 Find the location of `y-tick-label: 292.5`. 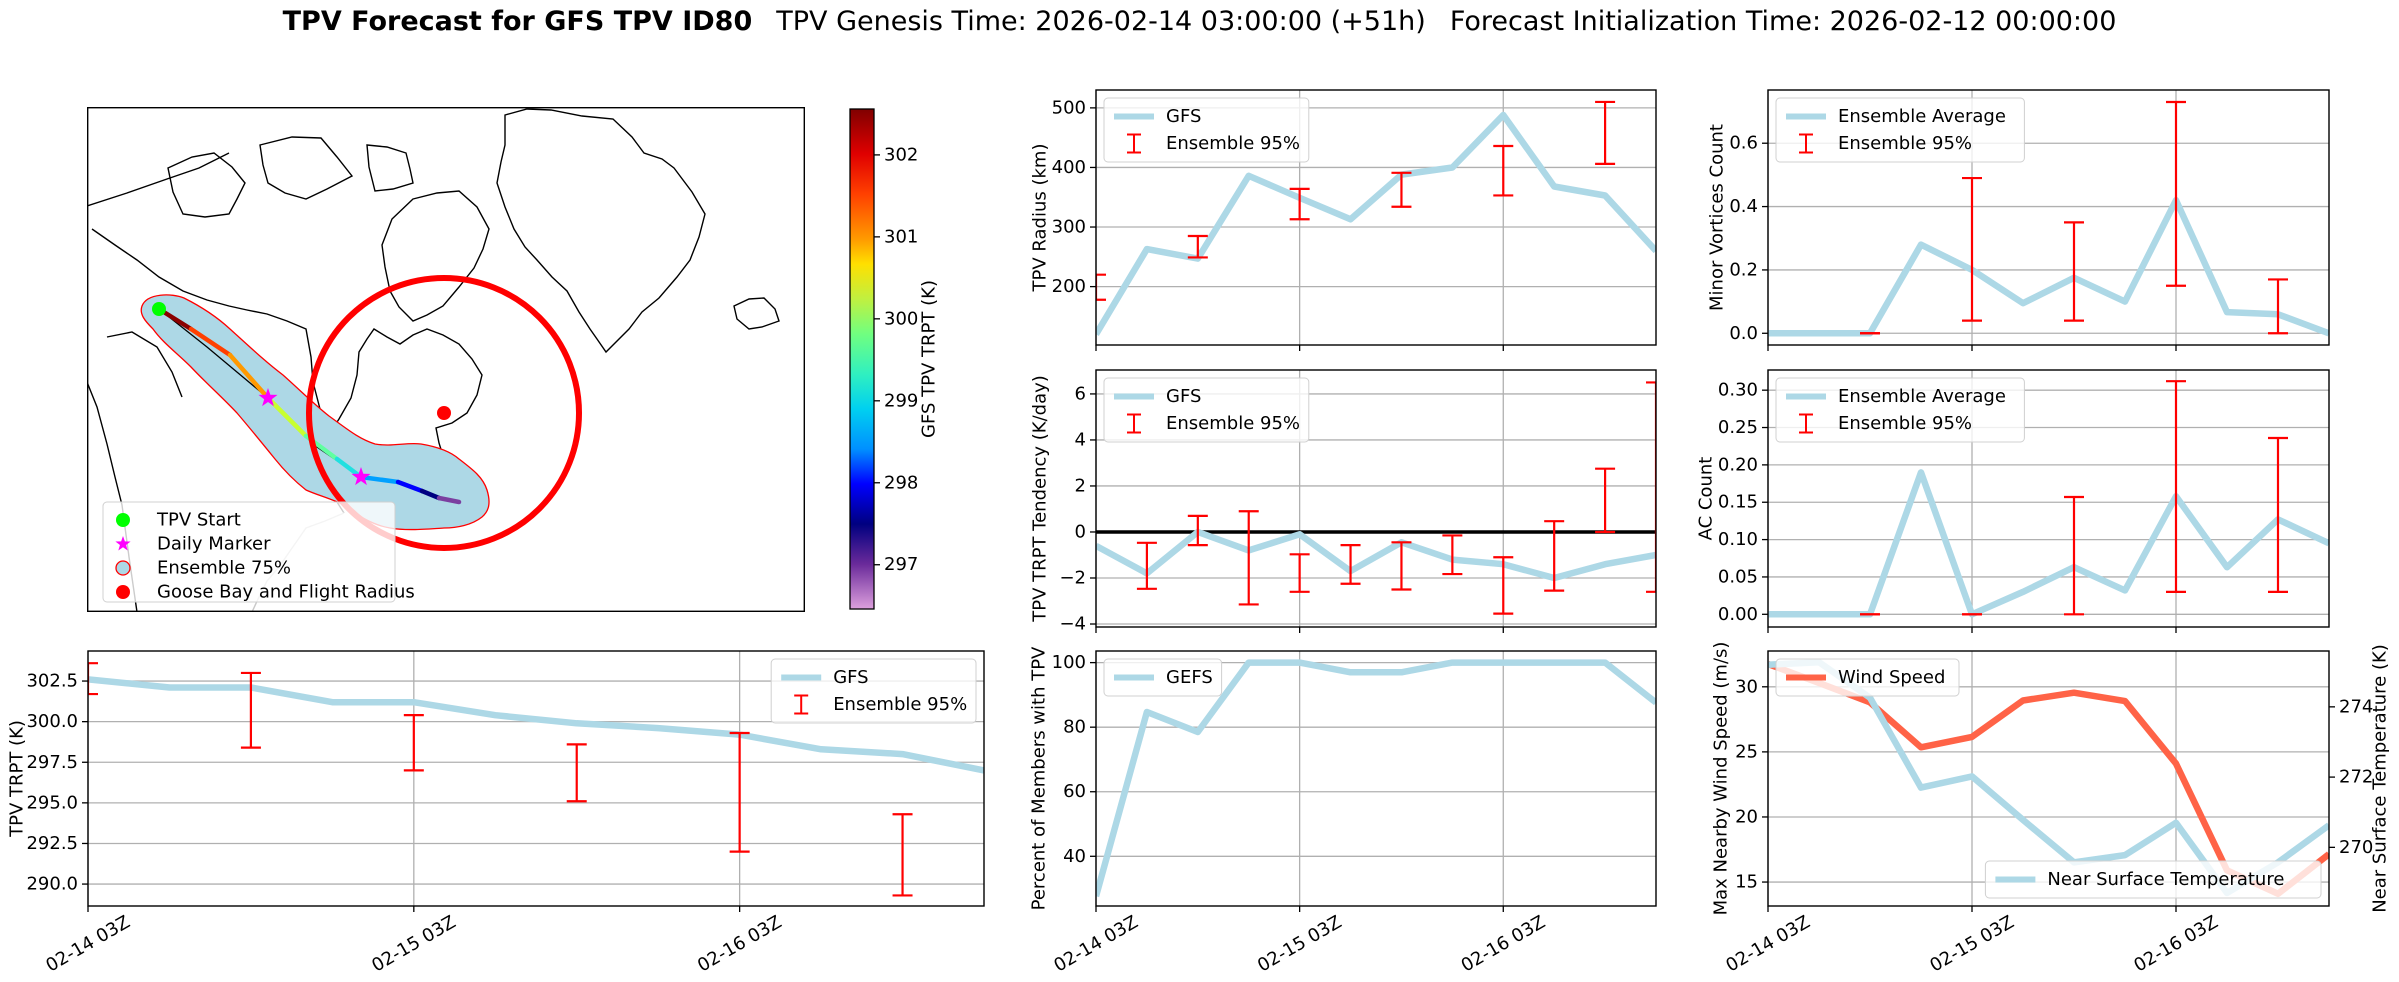

y-tick-label: 292.5 is located at coordinates (52, 843).